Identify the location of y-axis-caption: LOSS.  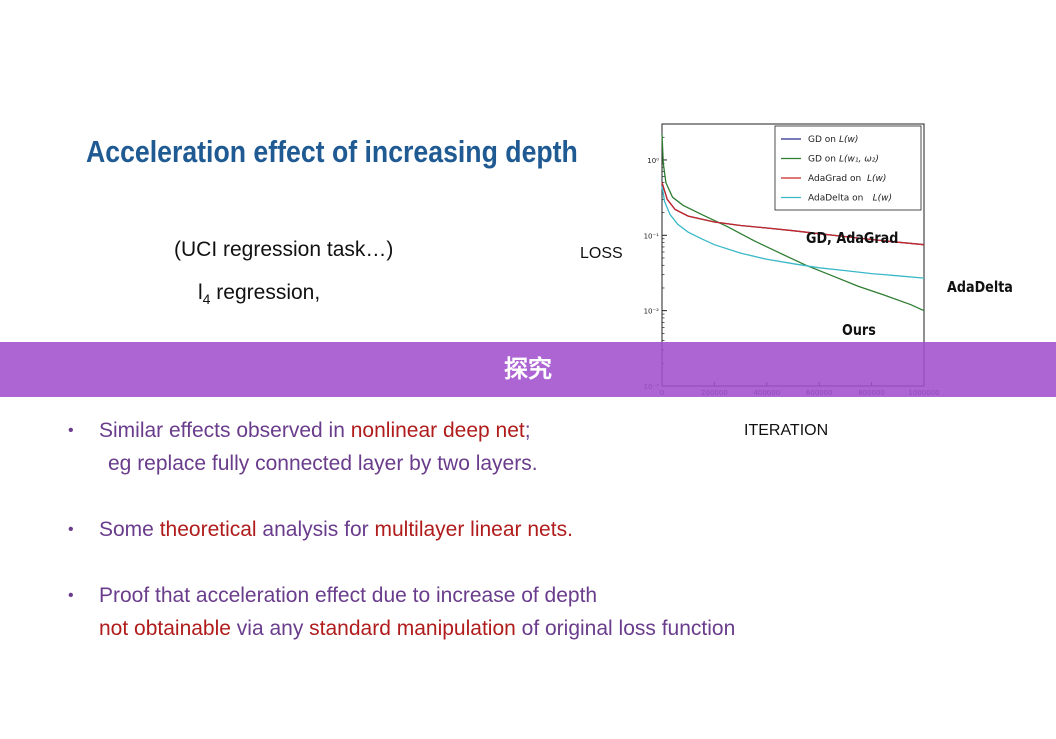
(601, 253).